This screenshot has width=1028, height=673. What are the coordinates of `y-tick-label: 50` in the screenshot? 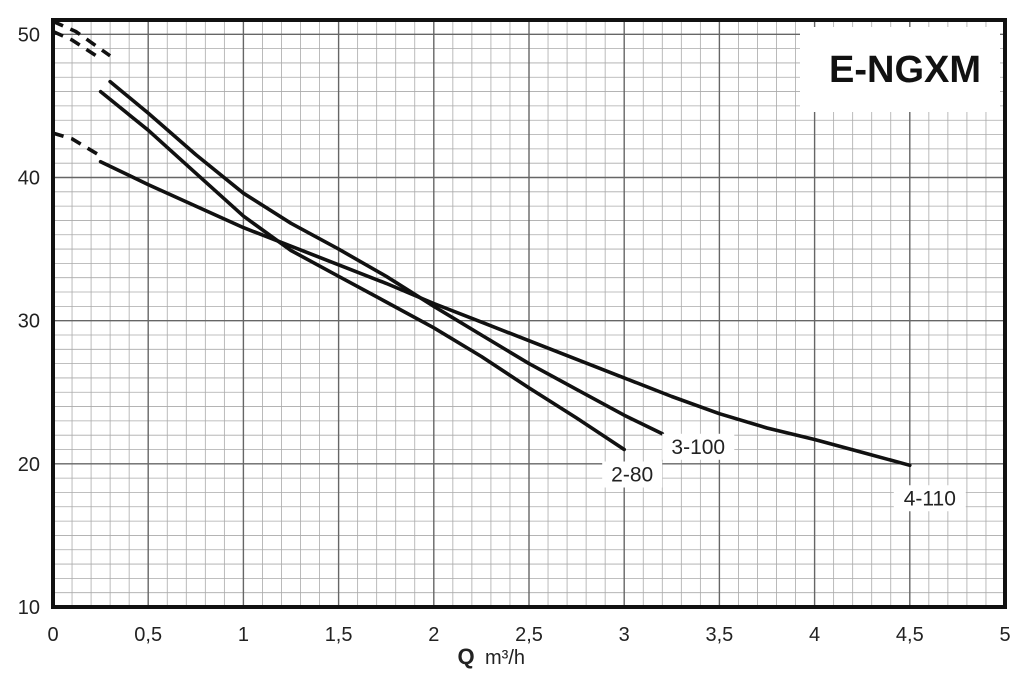 It's located at (29, 35).